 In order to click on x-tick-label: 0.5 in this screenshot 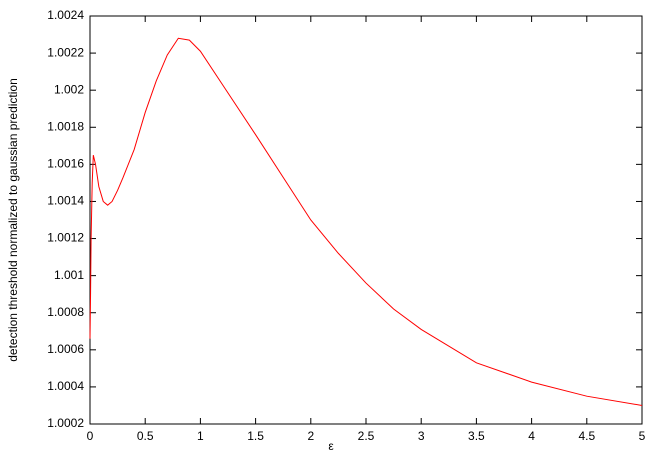, I will do `click(145, 436)`.